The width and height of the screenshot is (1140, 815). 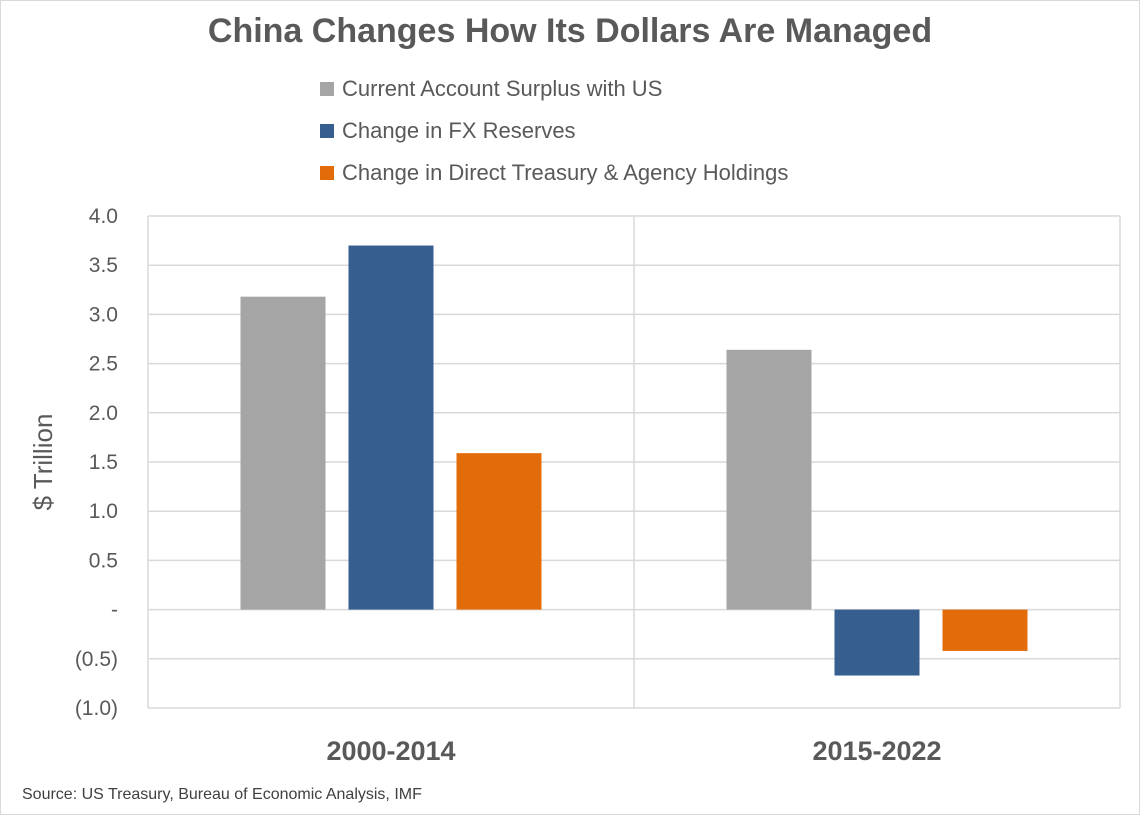 I want to click on bar-change-in-fx-reserves-2015-2022, so click(x=877, y=642).